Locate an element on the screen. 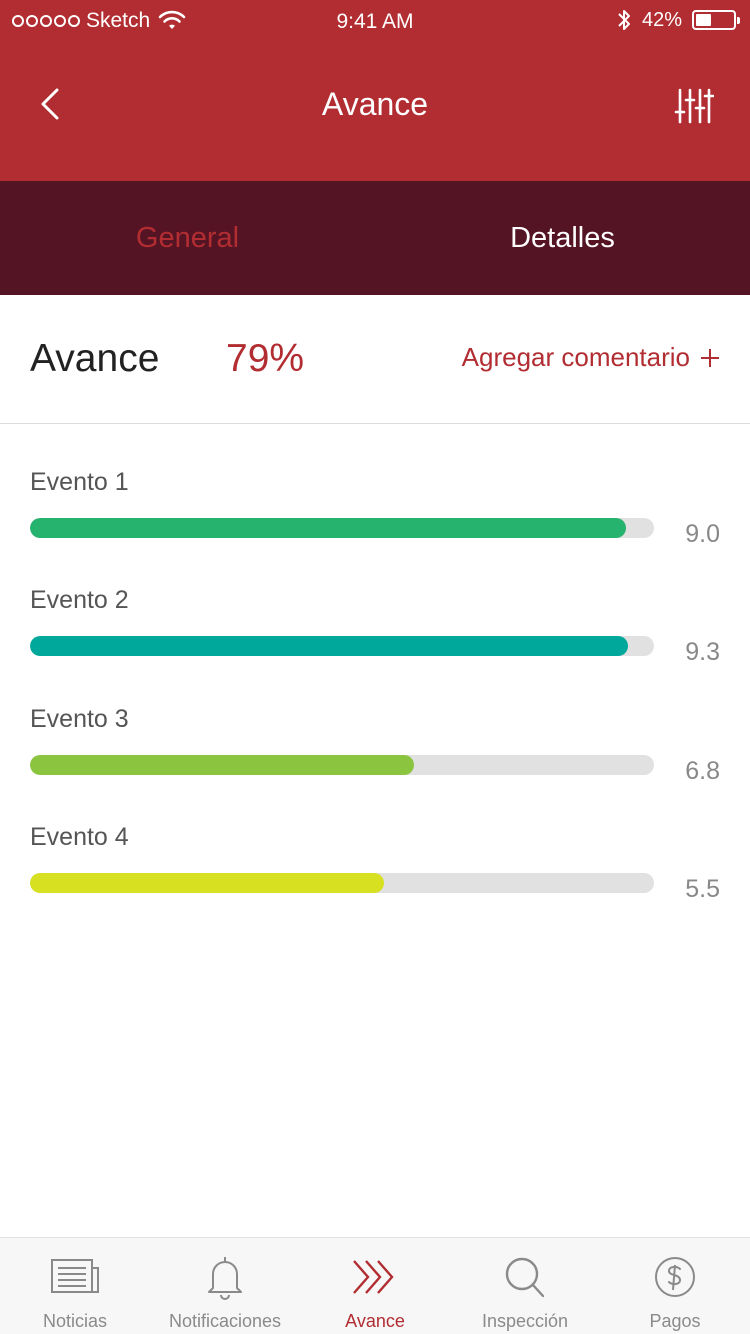 Image resolution: width=750 pixels, height=1334 pixels. event-row: Evento 4 5.5 is located at coordinates (375, 873).